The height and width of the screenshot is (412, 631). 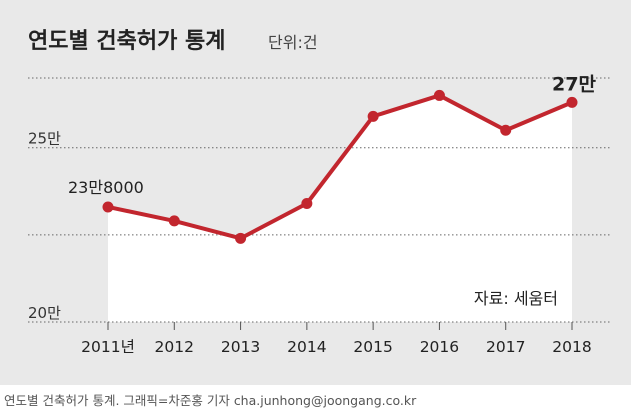 What do you see at coordinates (44, 139) in the screenshot?
I see `y-tick-label: 25만` at bounding box center [44, 139].